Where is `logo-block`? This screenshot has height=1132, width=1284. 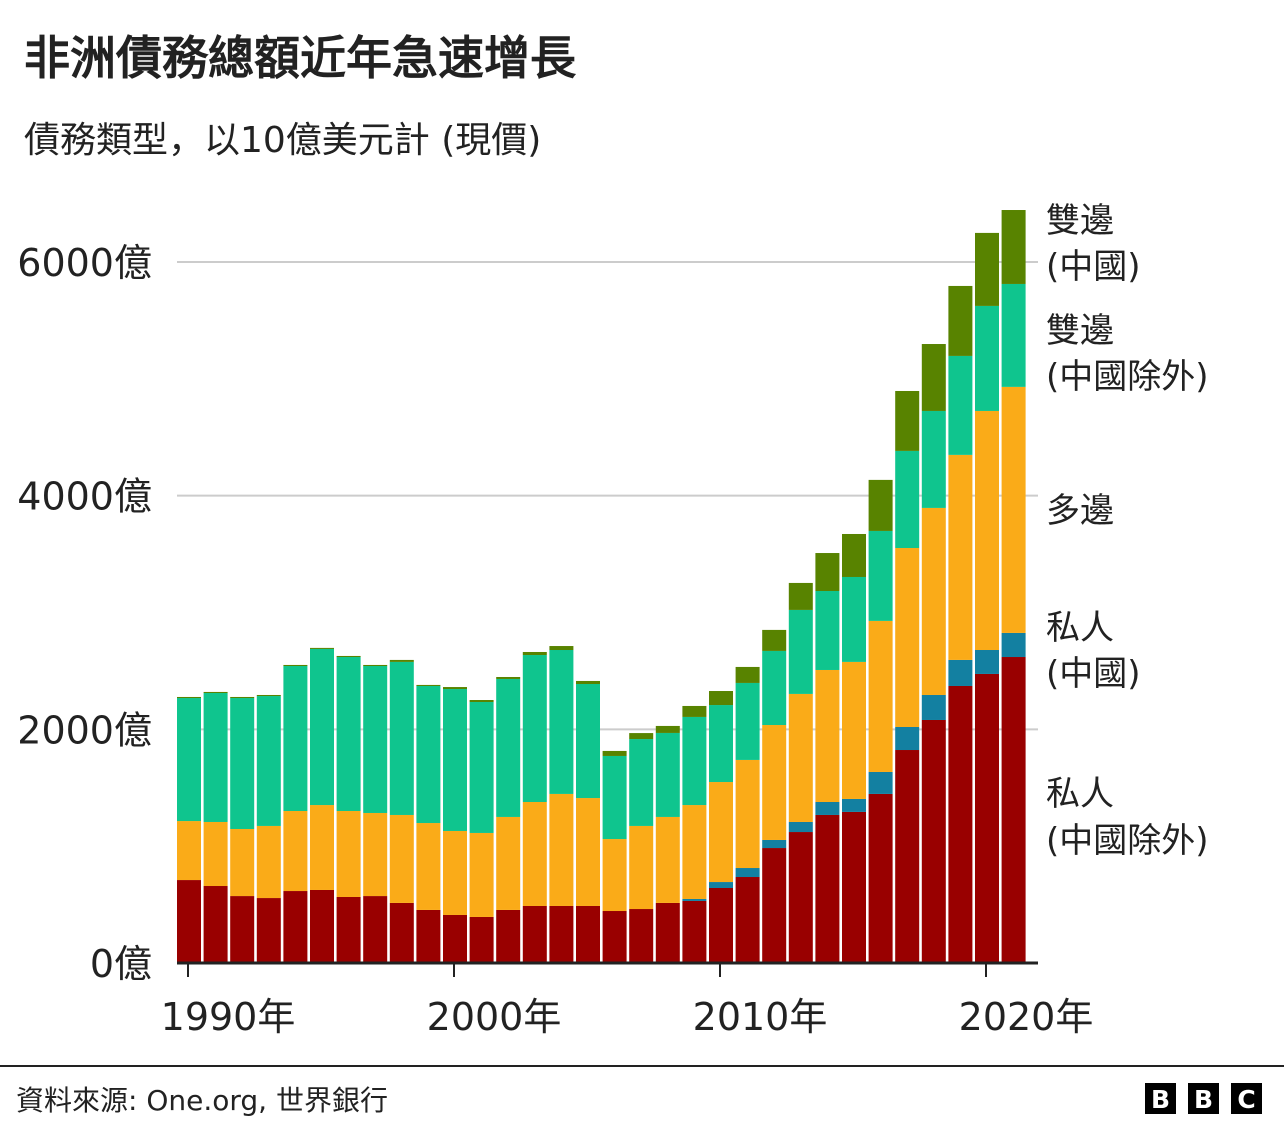
logo-block is located at coordinates (1203, 1098).